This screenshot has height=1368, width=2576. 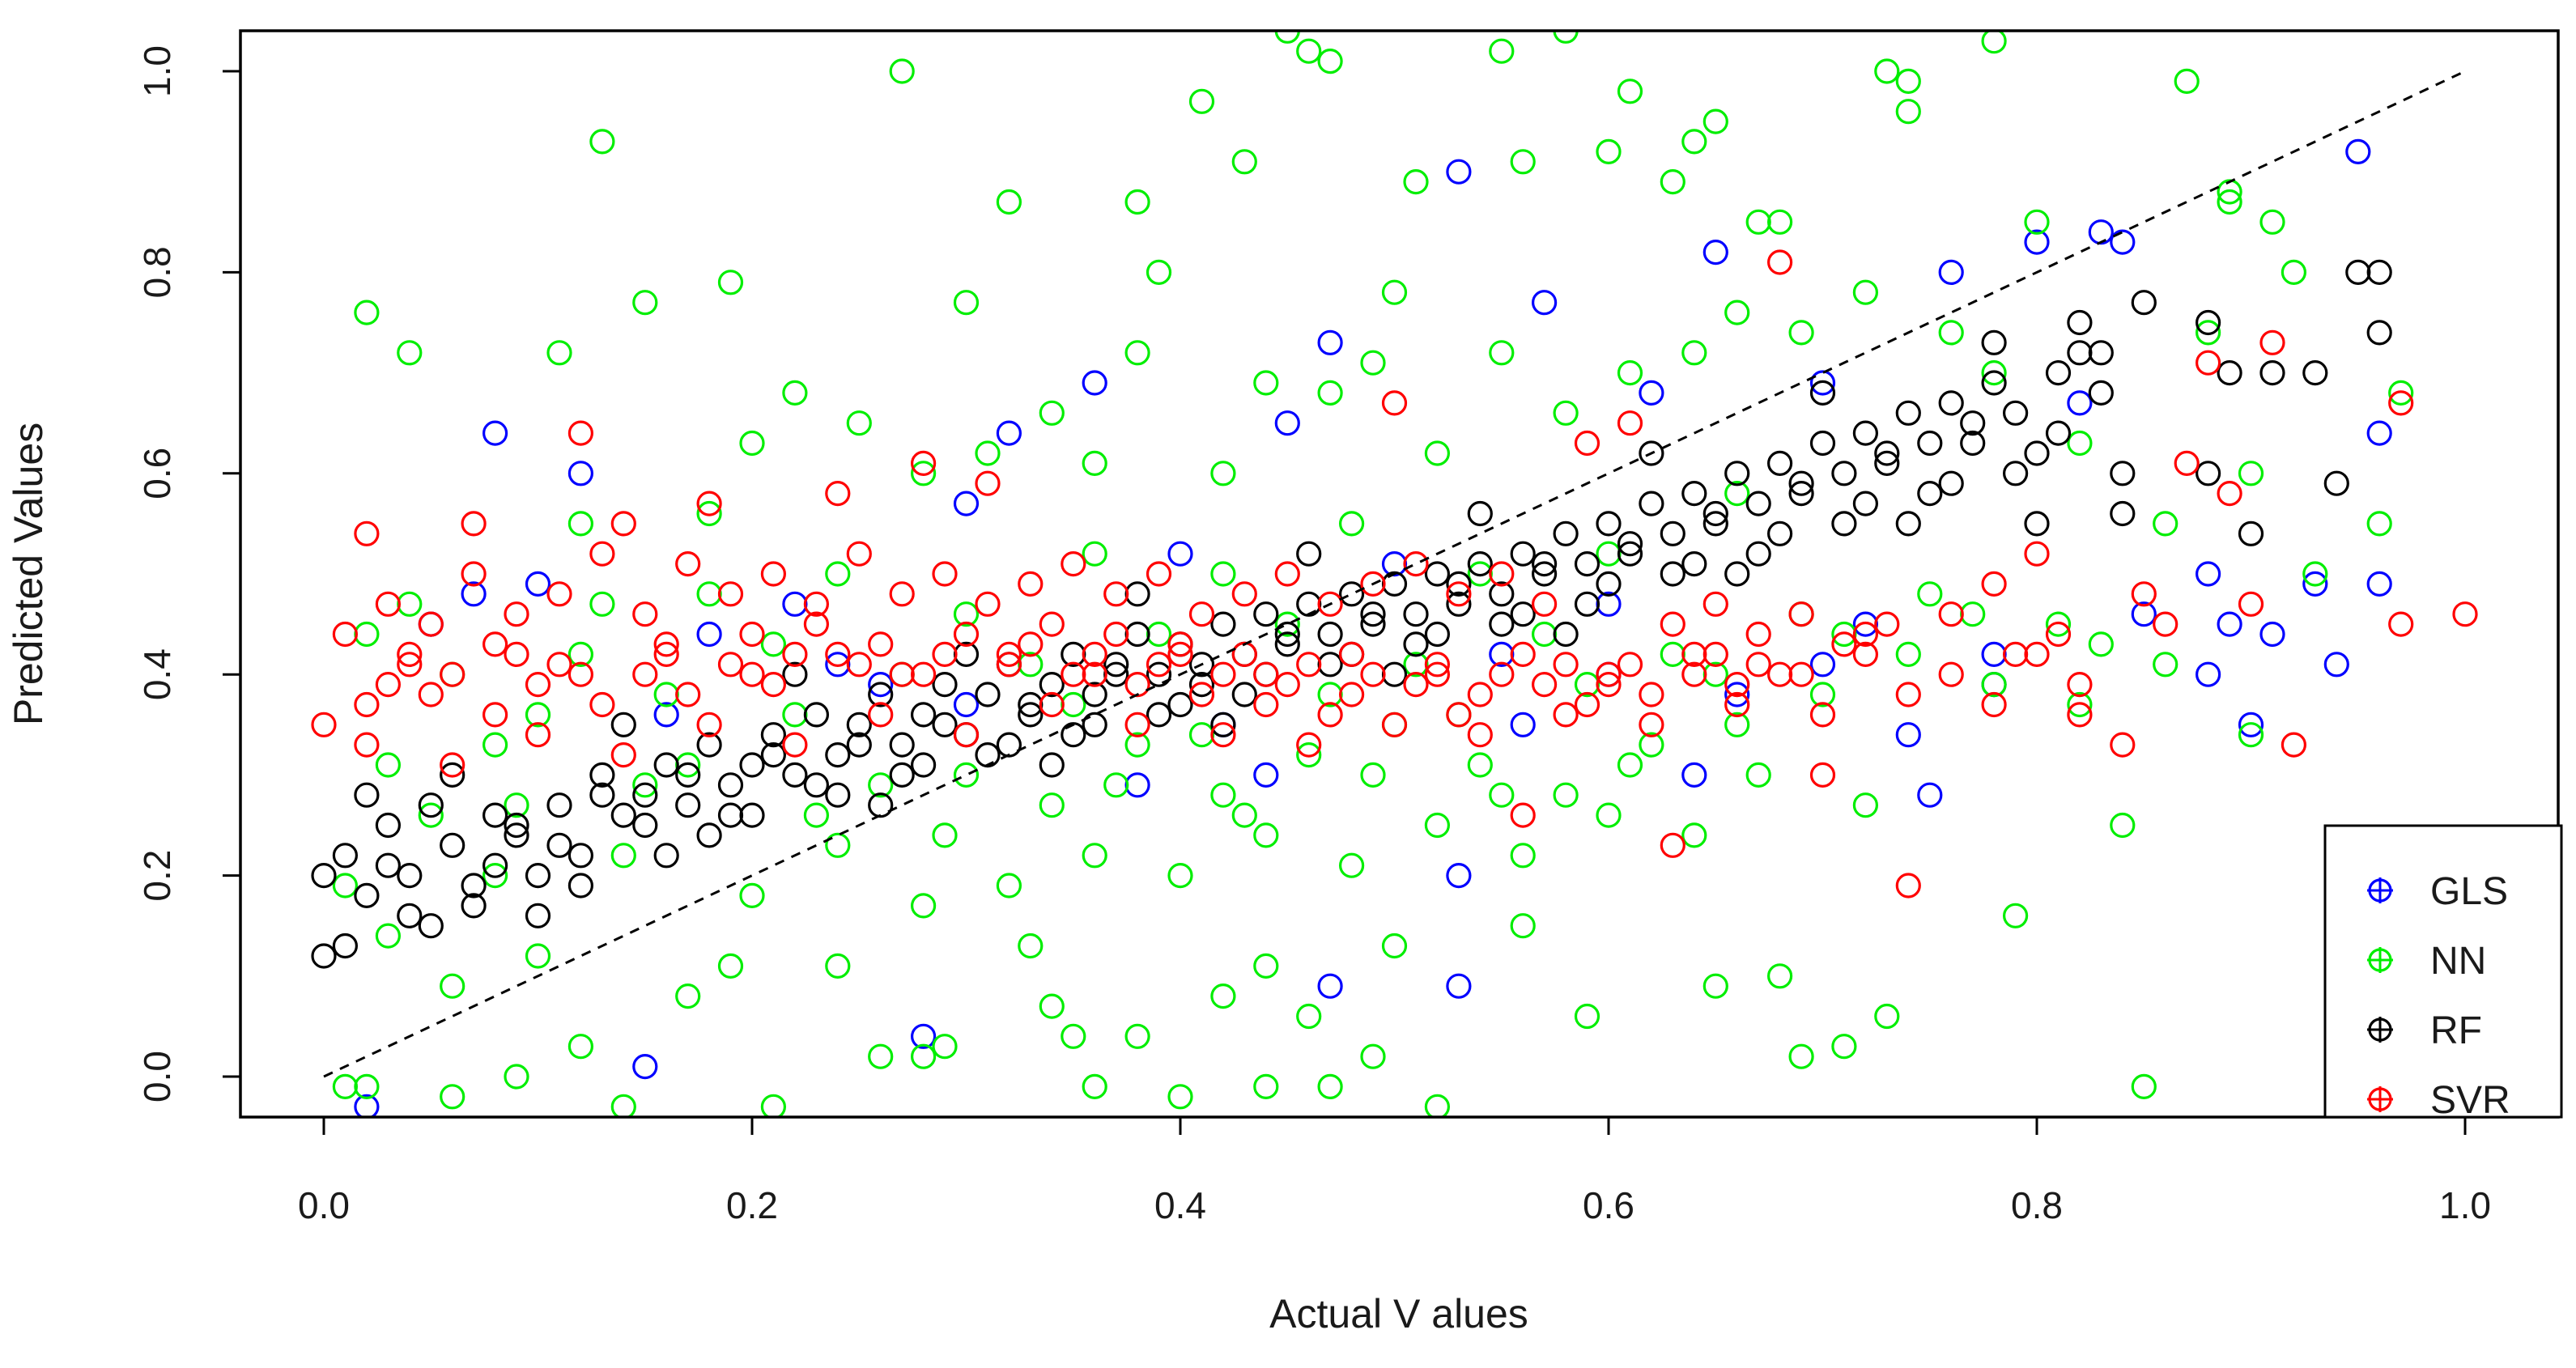 I want to click on x-tick-label: 1.0, so click(x=2465, y=1205).